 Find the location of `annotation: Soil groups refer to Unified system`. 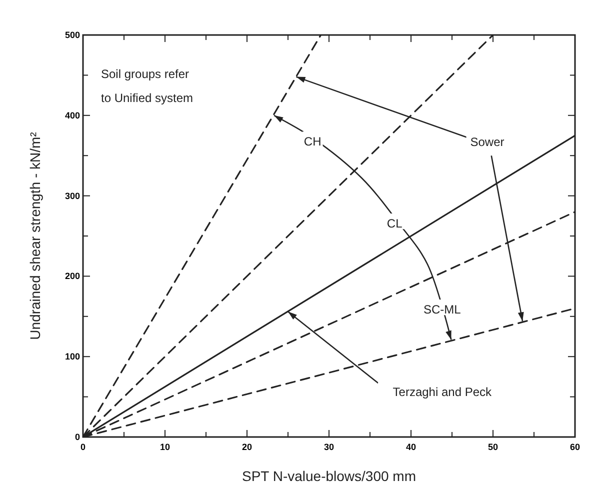

annotation: Soil groups refer to Unified system is located at coordinates (147, 86).